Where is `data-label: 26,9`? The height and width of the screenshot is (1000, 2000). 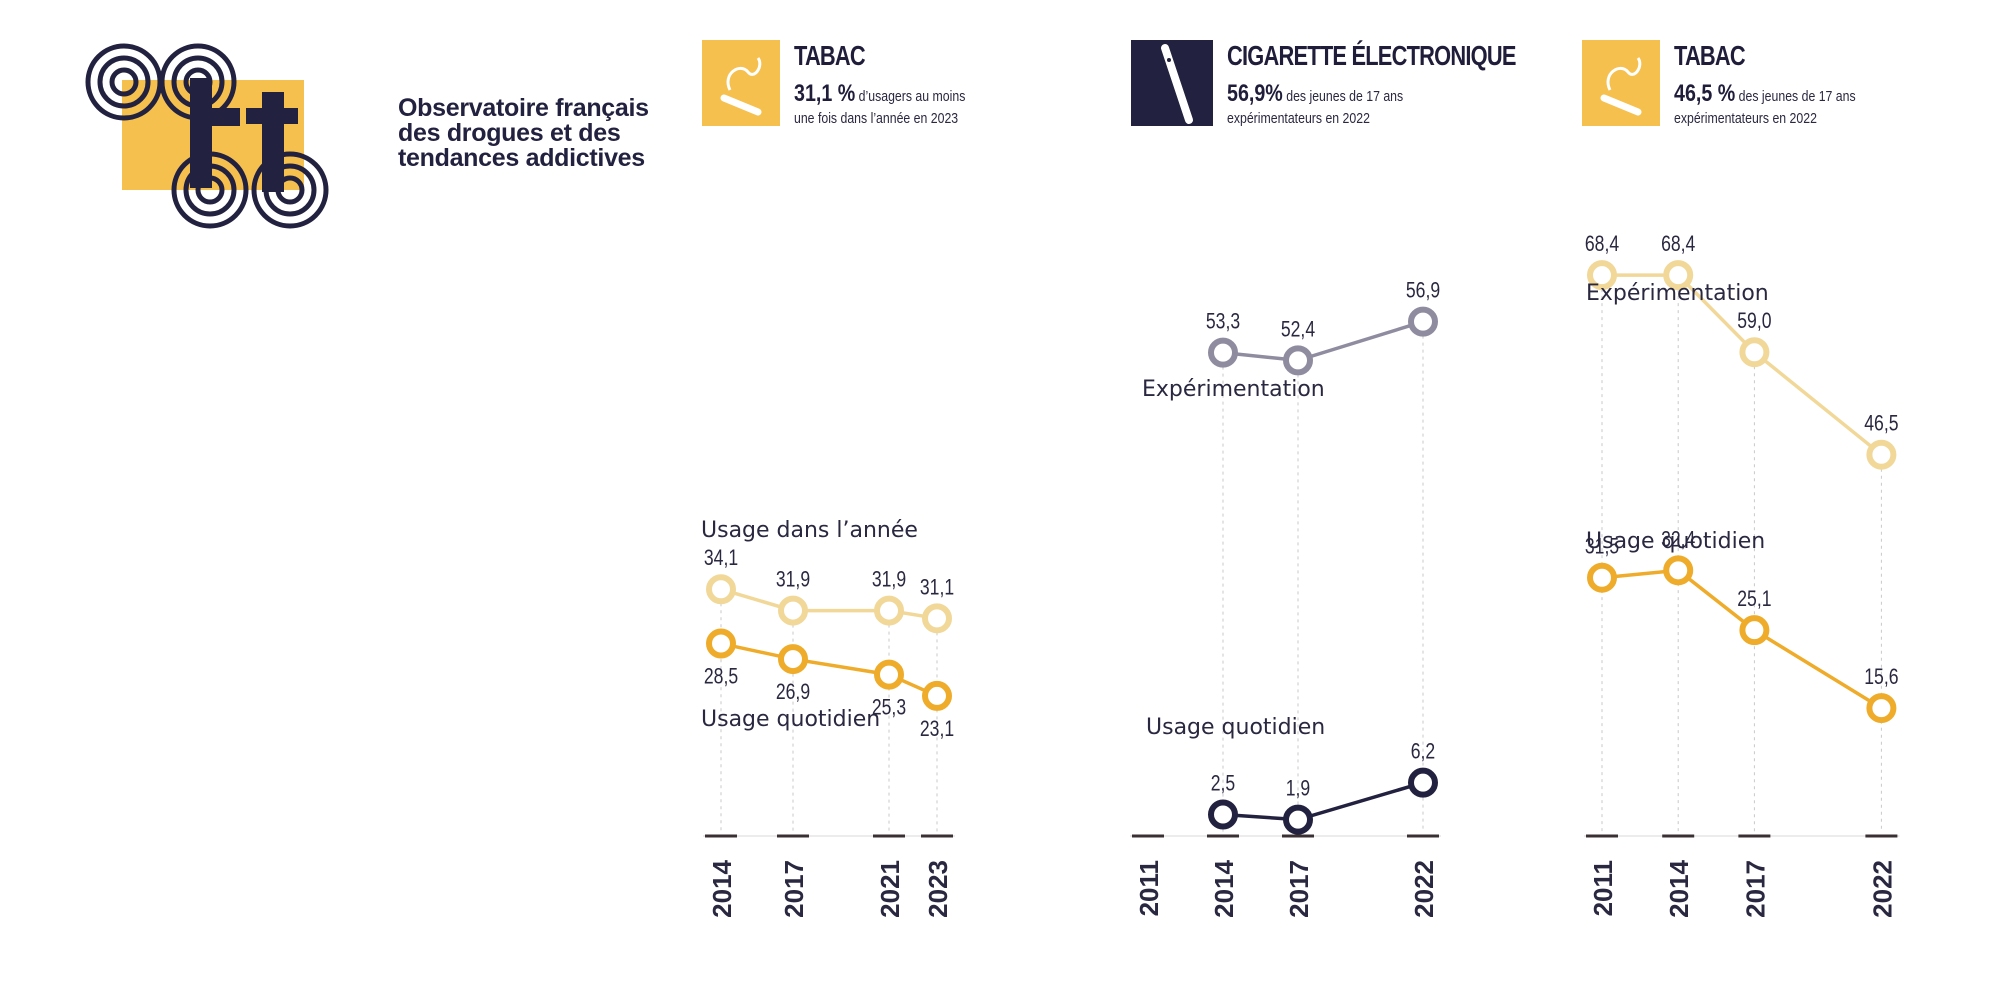 data-label: 26,9 is located at coordinates (793, 692).